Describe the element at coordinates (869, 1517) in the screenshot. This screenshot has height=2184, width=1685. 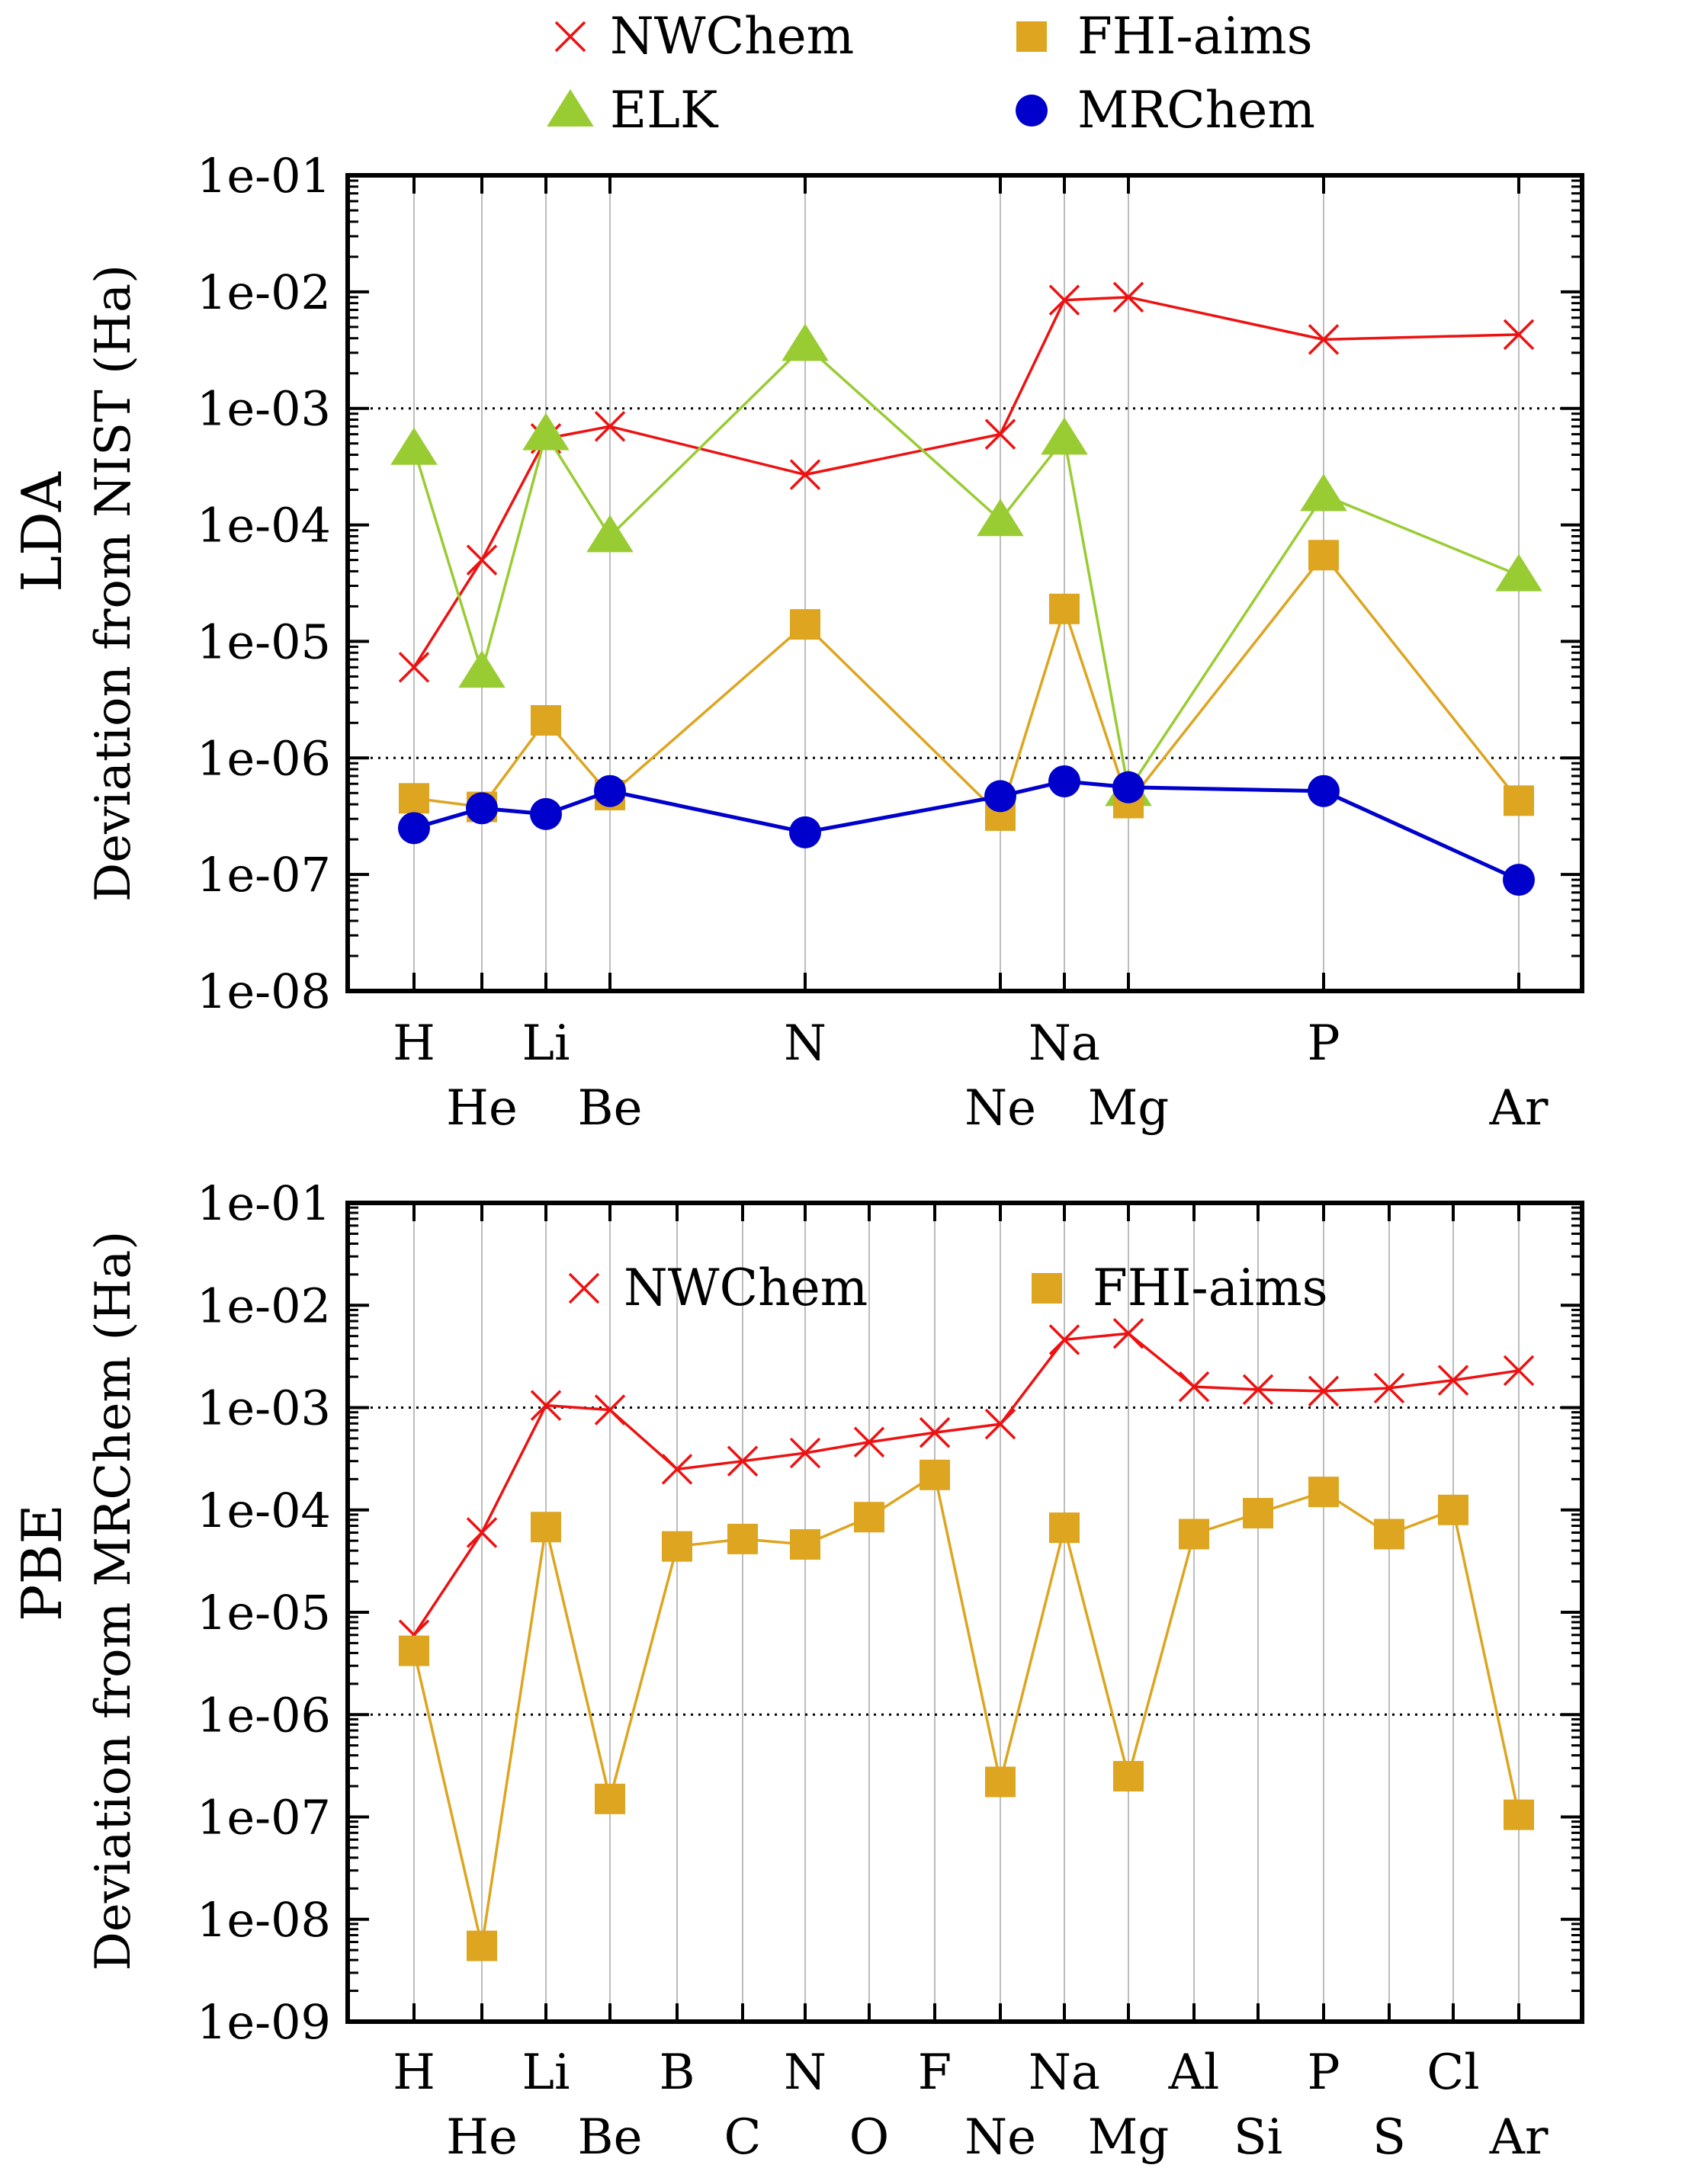
I see `pbe-fhi-aims-point-o` at that location.